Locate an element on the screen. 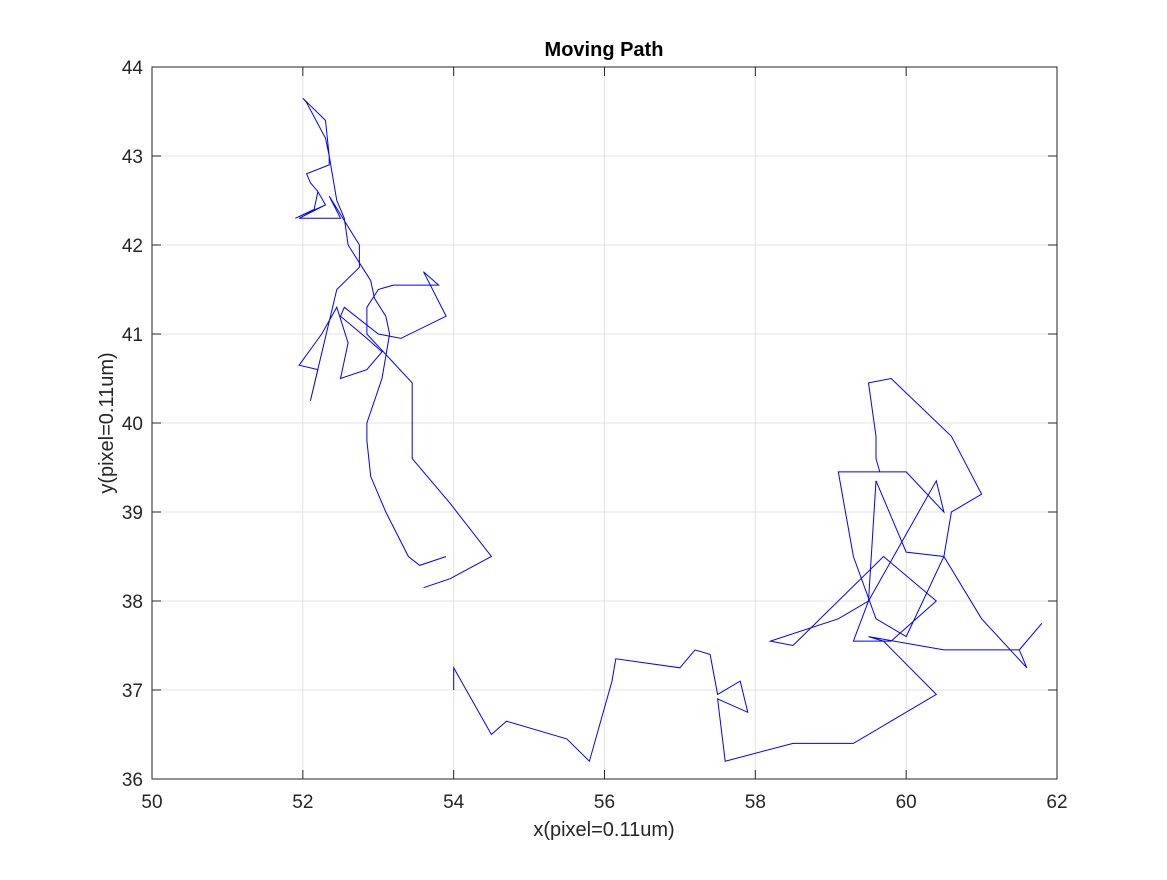  y-tick-label: 38 is located at coordinates (132, 602).